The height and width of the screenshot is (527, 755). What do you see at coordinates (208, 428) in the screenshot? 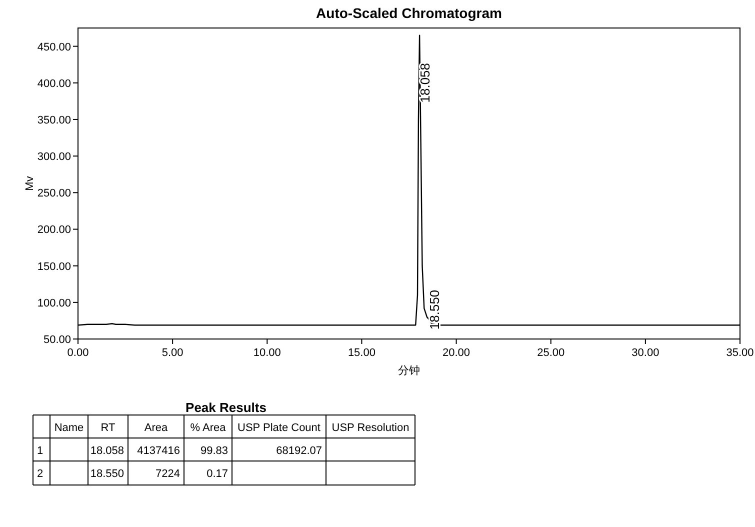
I see `category-label: % Area` at bounding box center [208, 428].